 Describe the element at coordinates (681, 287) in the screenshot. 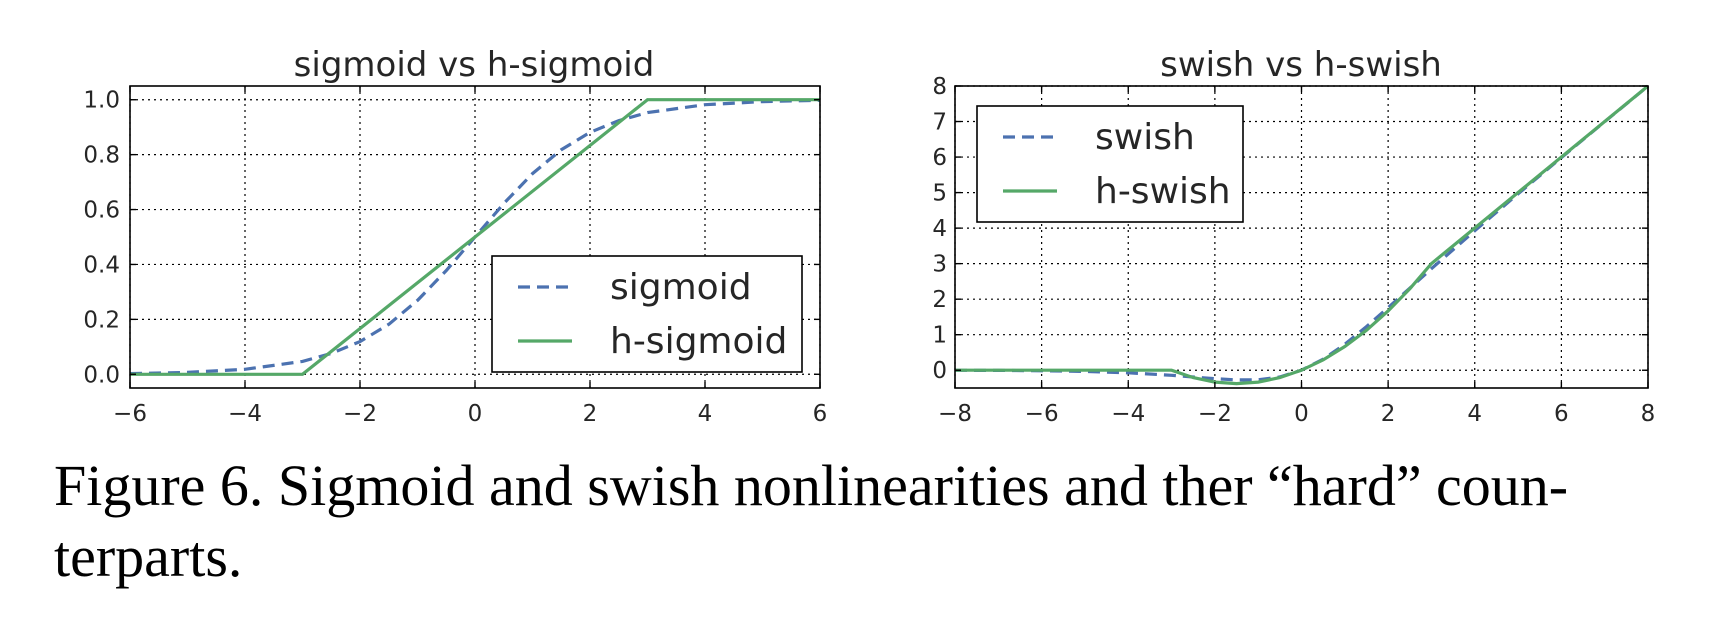

I see `legend-label-sigmoid: sigmoid` at that location.